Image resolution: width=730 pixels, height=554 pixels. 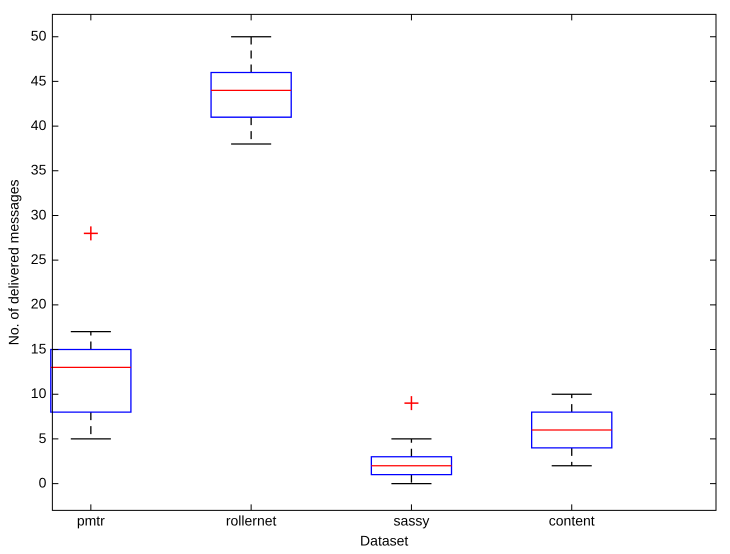 What do you see at coordinates (38, 214) in the screenshot?
I see `y-tick-label: 30` at bounding box center [38, 214].